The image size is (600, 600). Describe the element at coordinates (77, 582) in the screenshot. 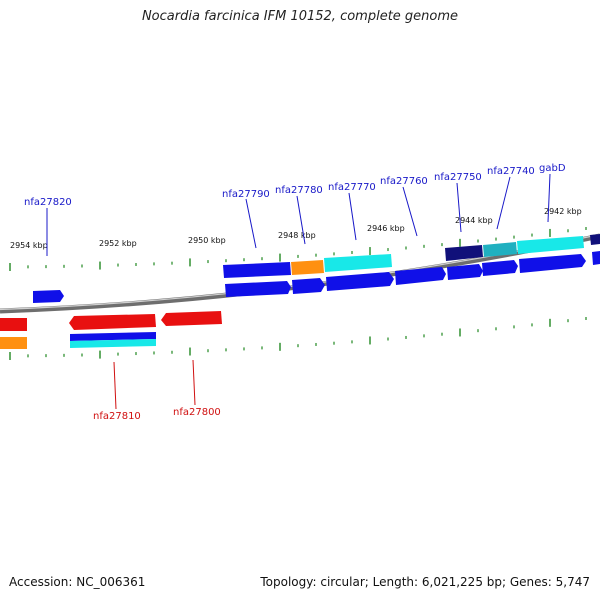

I see `accession-label: Accession: NC_006361` at that location.